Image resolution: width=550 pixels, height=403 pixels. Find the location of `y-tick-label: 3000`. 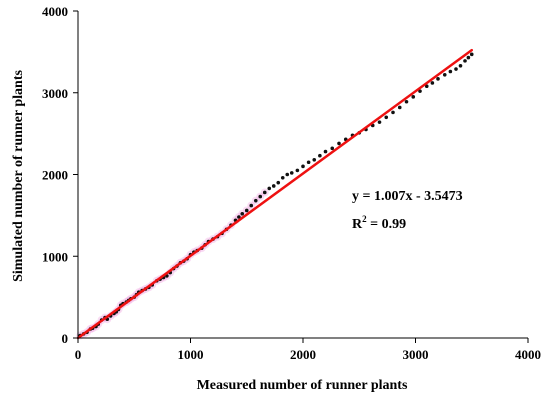

y-tick-label: 3000 is located at coordinates (55, 93).